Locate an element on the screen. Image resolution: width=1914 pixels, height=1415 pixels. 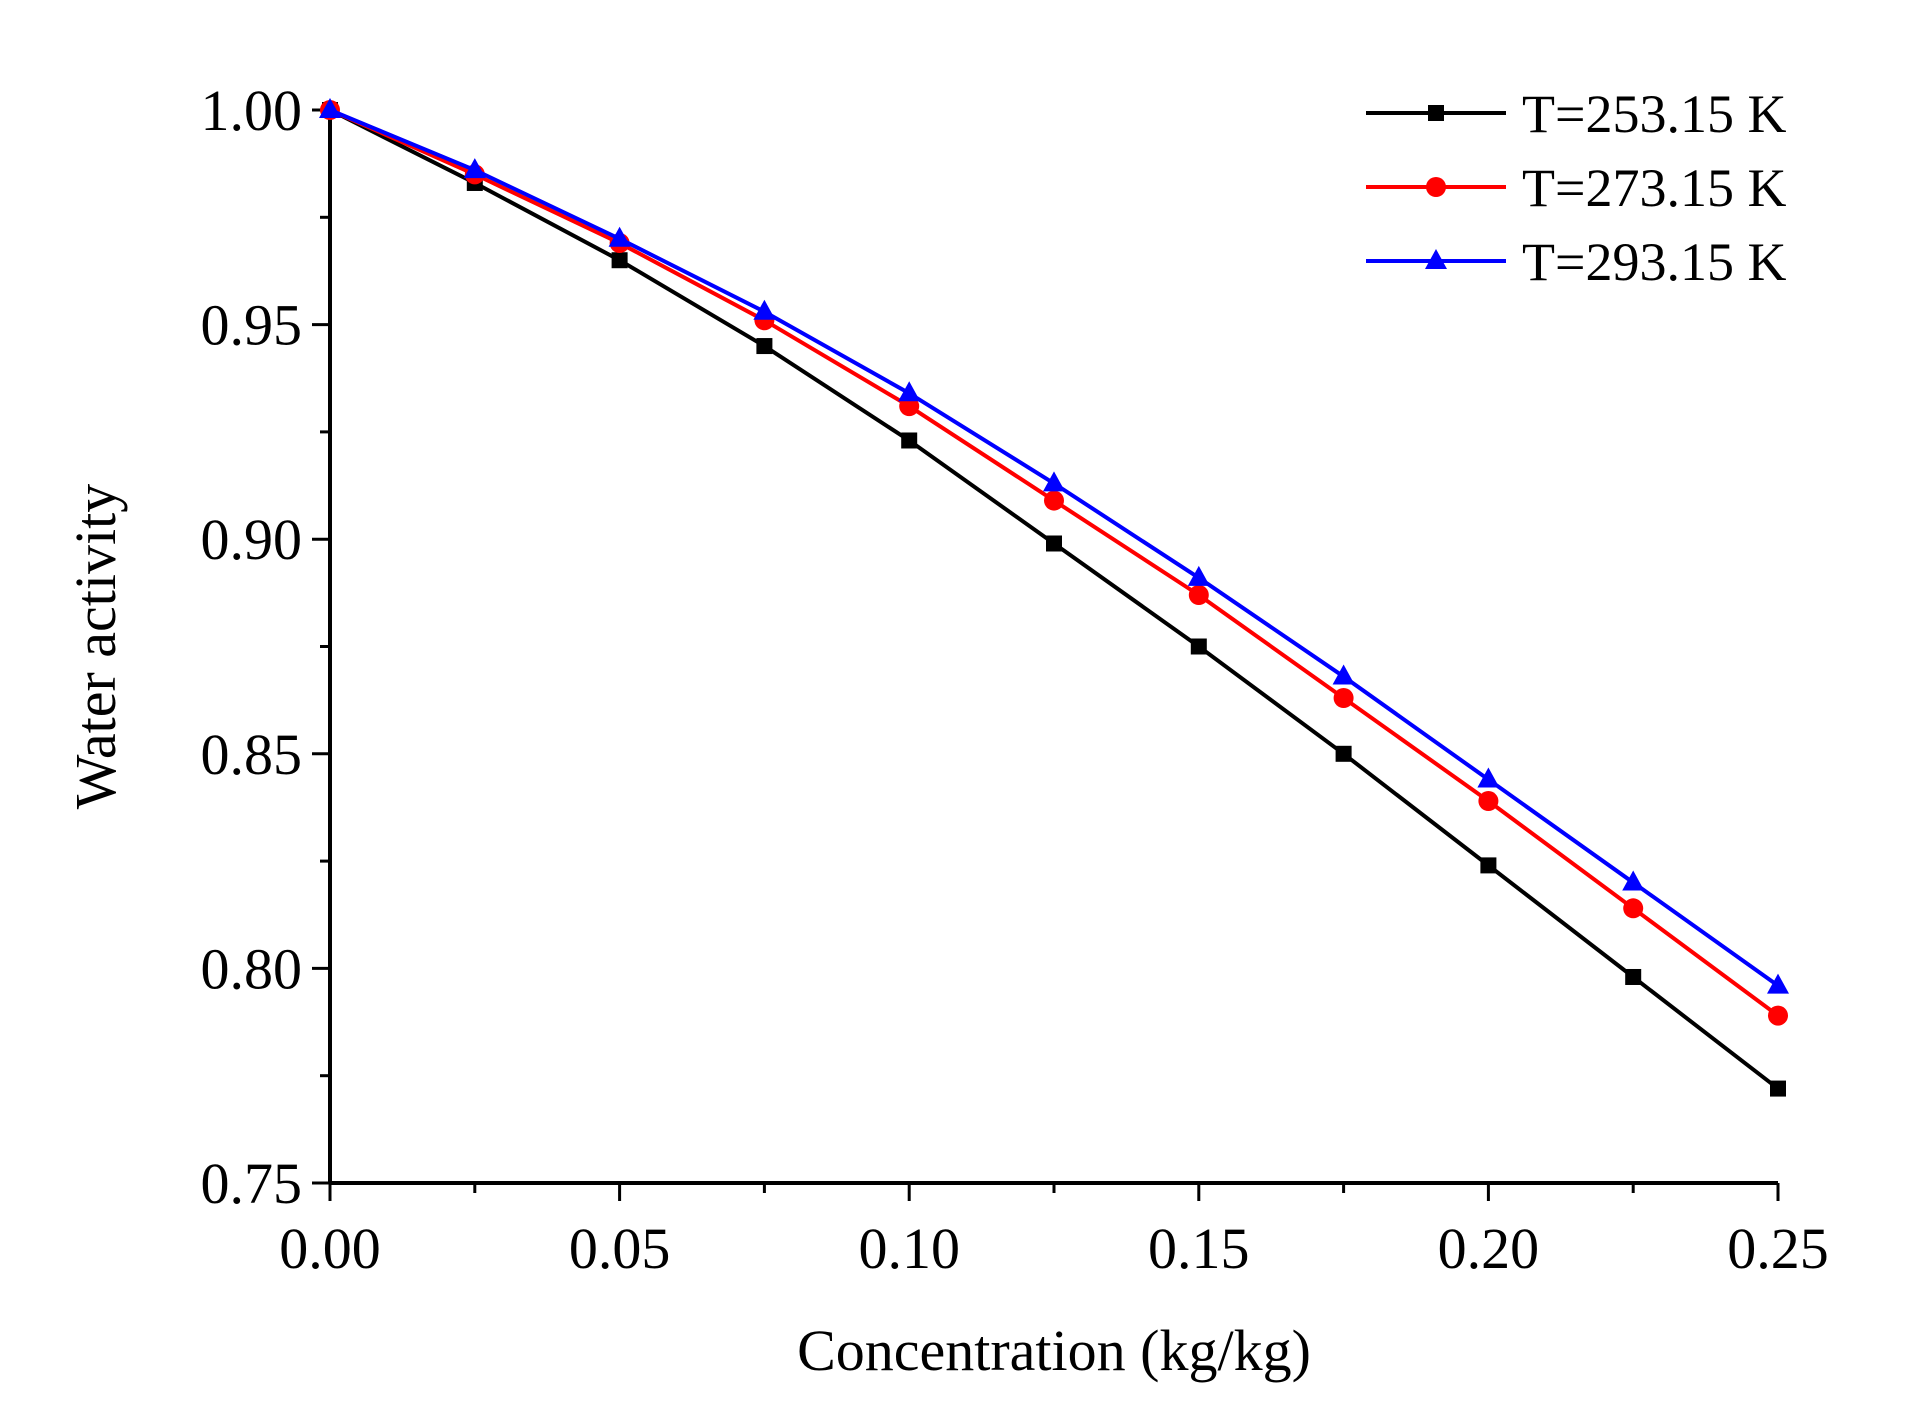
legend: T=253.15 K T=273.15 K T=293.15 K is located at coordinates (1576, 188).